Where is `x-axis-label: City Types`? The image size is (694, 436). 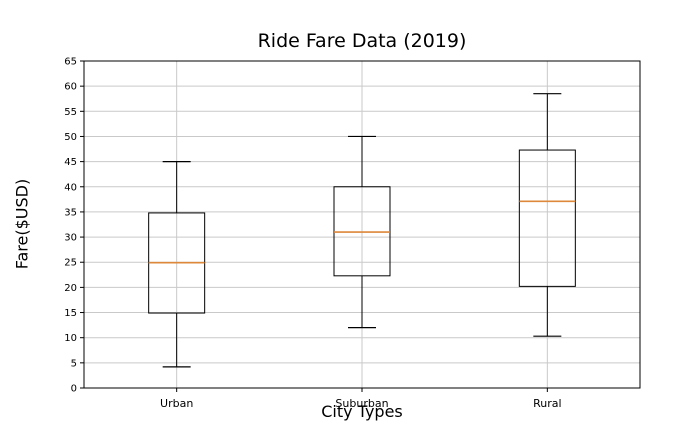 x-axis-label: City Types is located at coordinates (362, 411).